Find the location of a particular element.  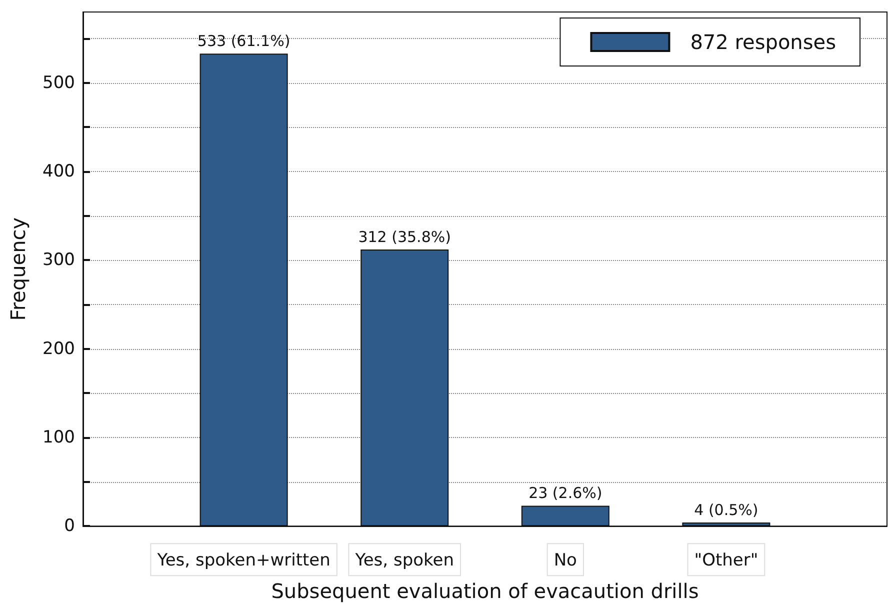

data-label: 533 (61.1%) is located at coordinates (243, 41).